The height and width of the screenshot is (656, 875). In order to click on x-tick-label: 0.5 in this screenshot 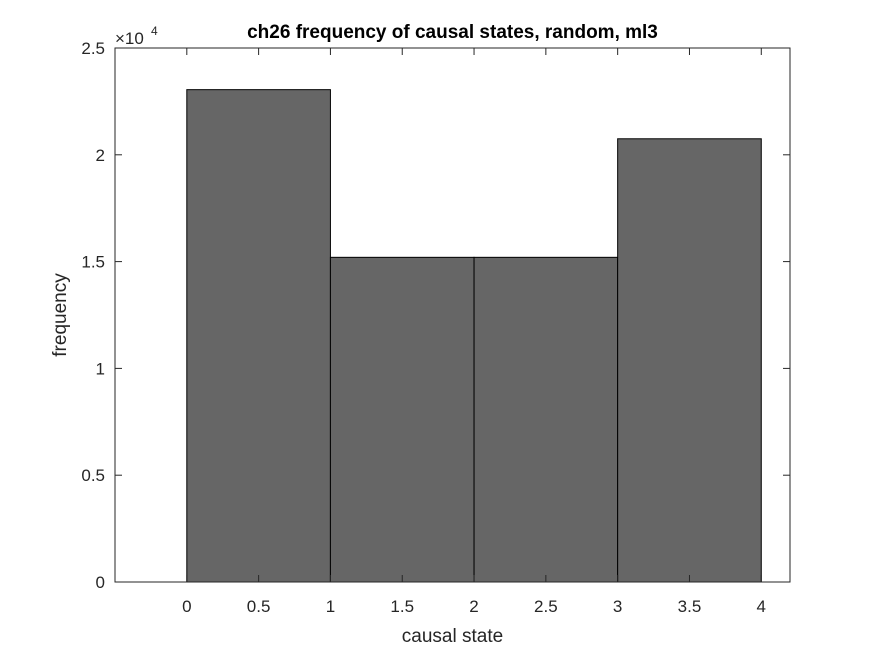, I will do `click(259, 606)`.